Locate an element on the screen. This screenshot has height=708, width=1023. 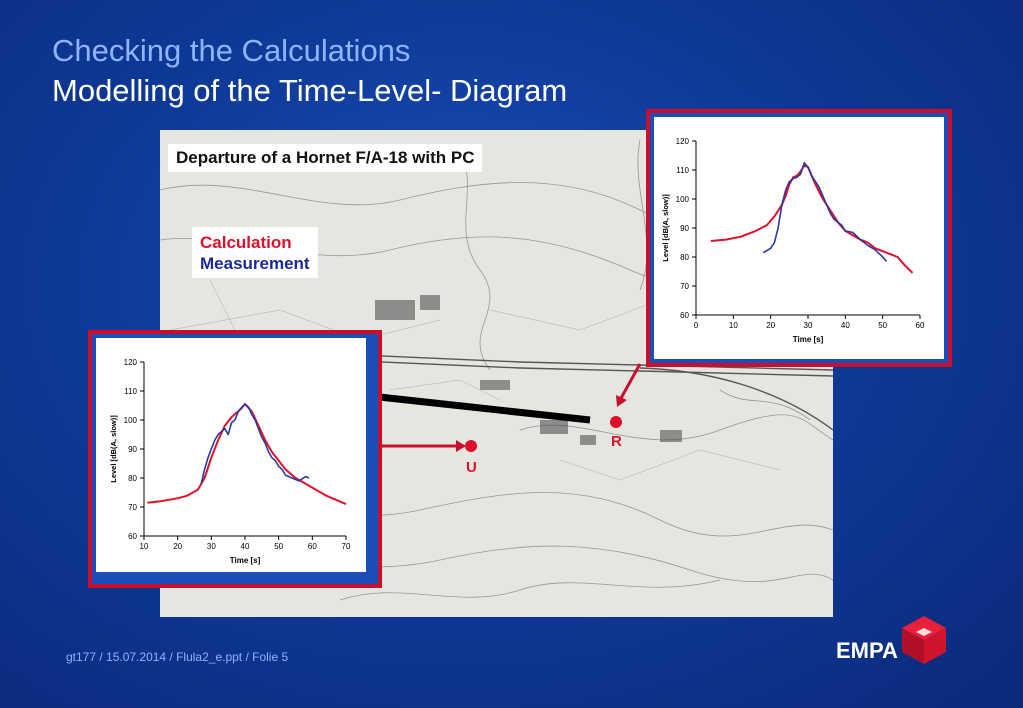
empa-logo-text: EMPA is located at coordinates (867, 650).